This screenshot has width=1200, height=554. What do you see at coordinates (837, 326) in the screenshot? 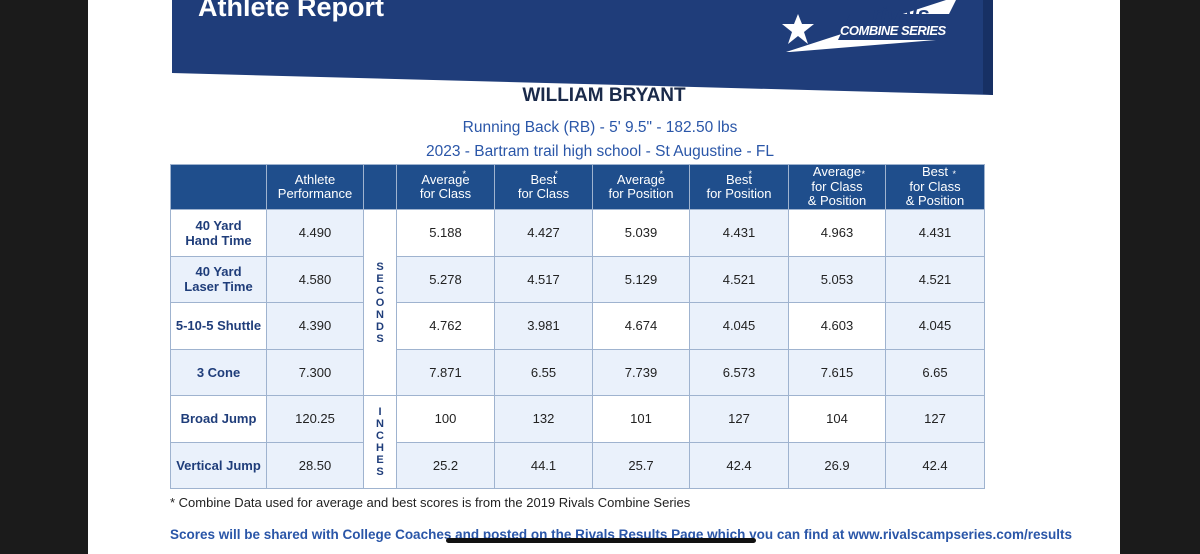
I see `value-cell: 4.603` at bounding box center [837, 326].